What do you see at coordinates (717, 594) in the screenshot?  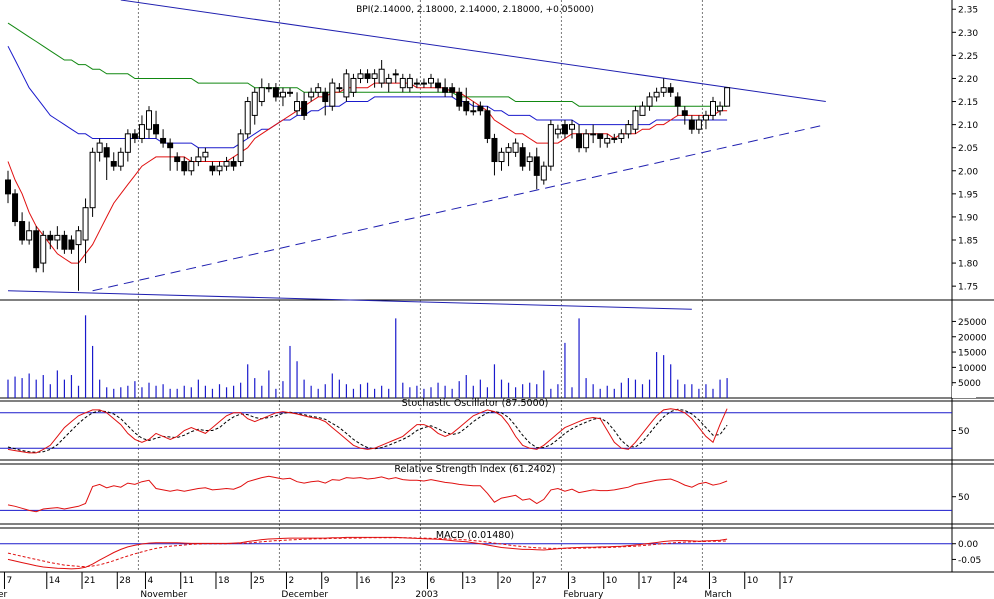 I see `x-period-label-5: March` at bounding box center [717, 594].